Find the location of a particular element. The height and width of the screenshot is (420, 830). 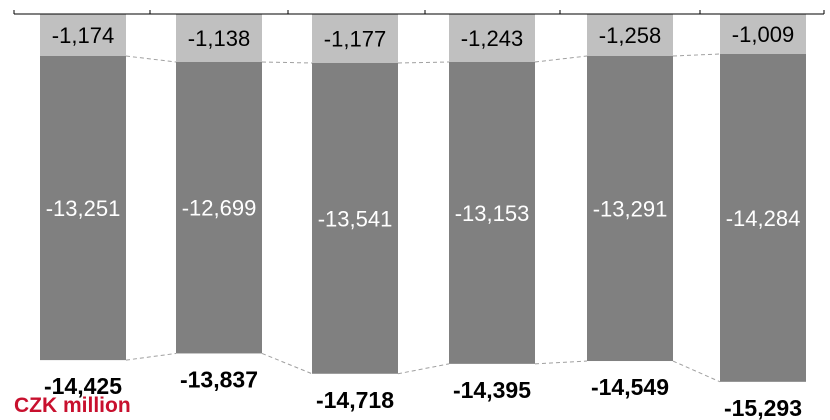

bar-label-bottom: -13,541 is located at coordinates (355, 218).